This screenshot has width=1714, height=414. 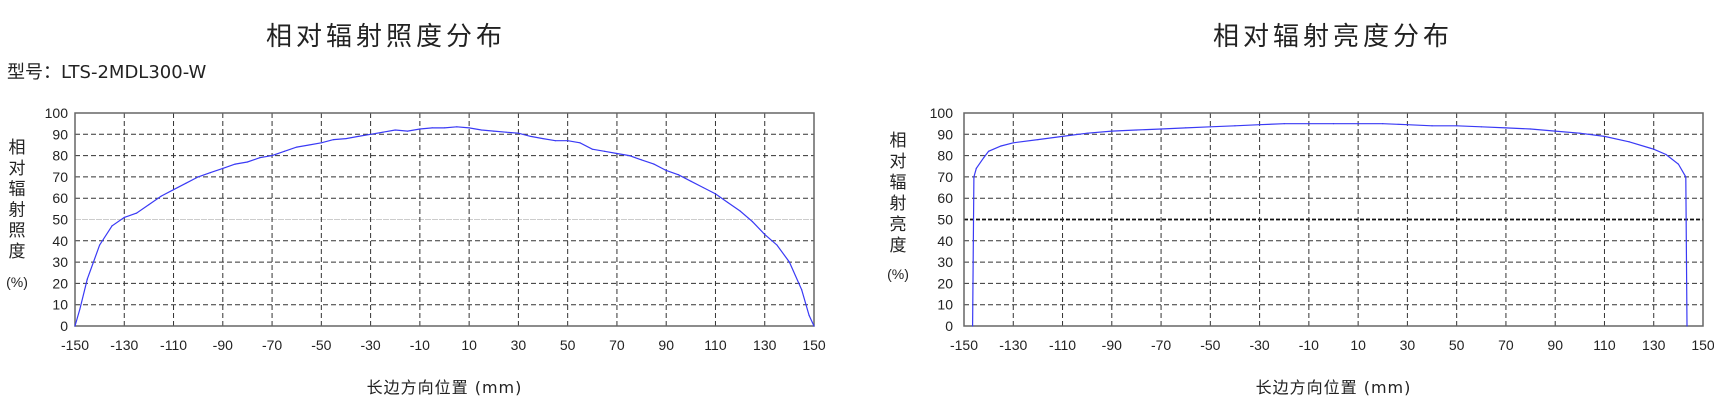 I want to click on x-tick-label: -90, so click(x=223, y=345).